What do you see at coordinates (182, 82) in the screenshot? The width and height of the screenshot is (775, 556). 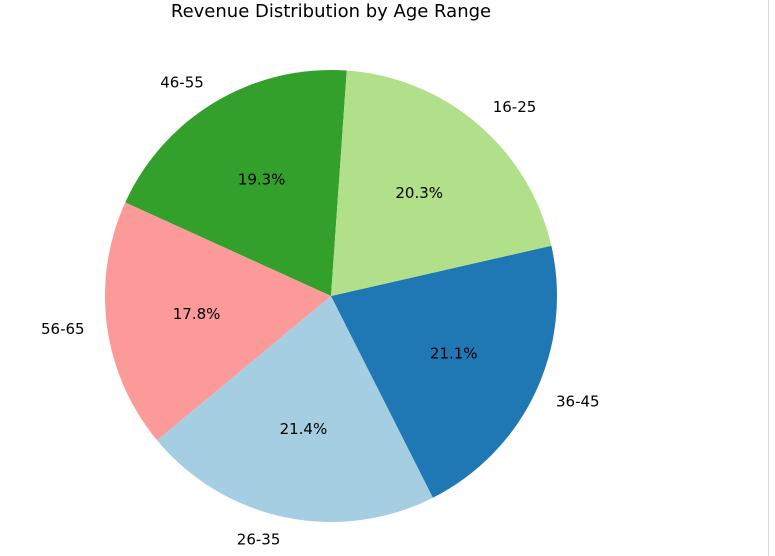 I see `category-label-46-55: 46-55` at bounding box center [182, 82].